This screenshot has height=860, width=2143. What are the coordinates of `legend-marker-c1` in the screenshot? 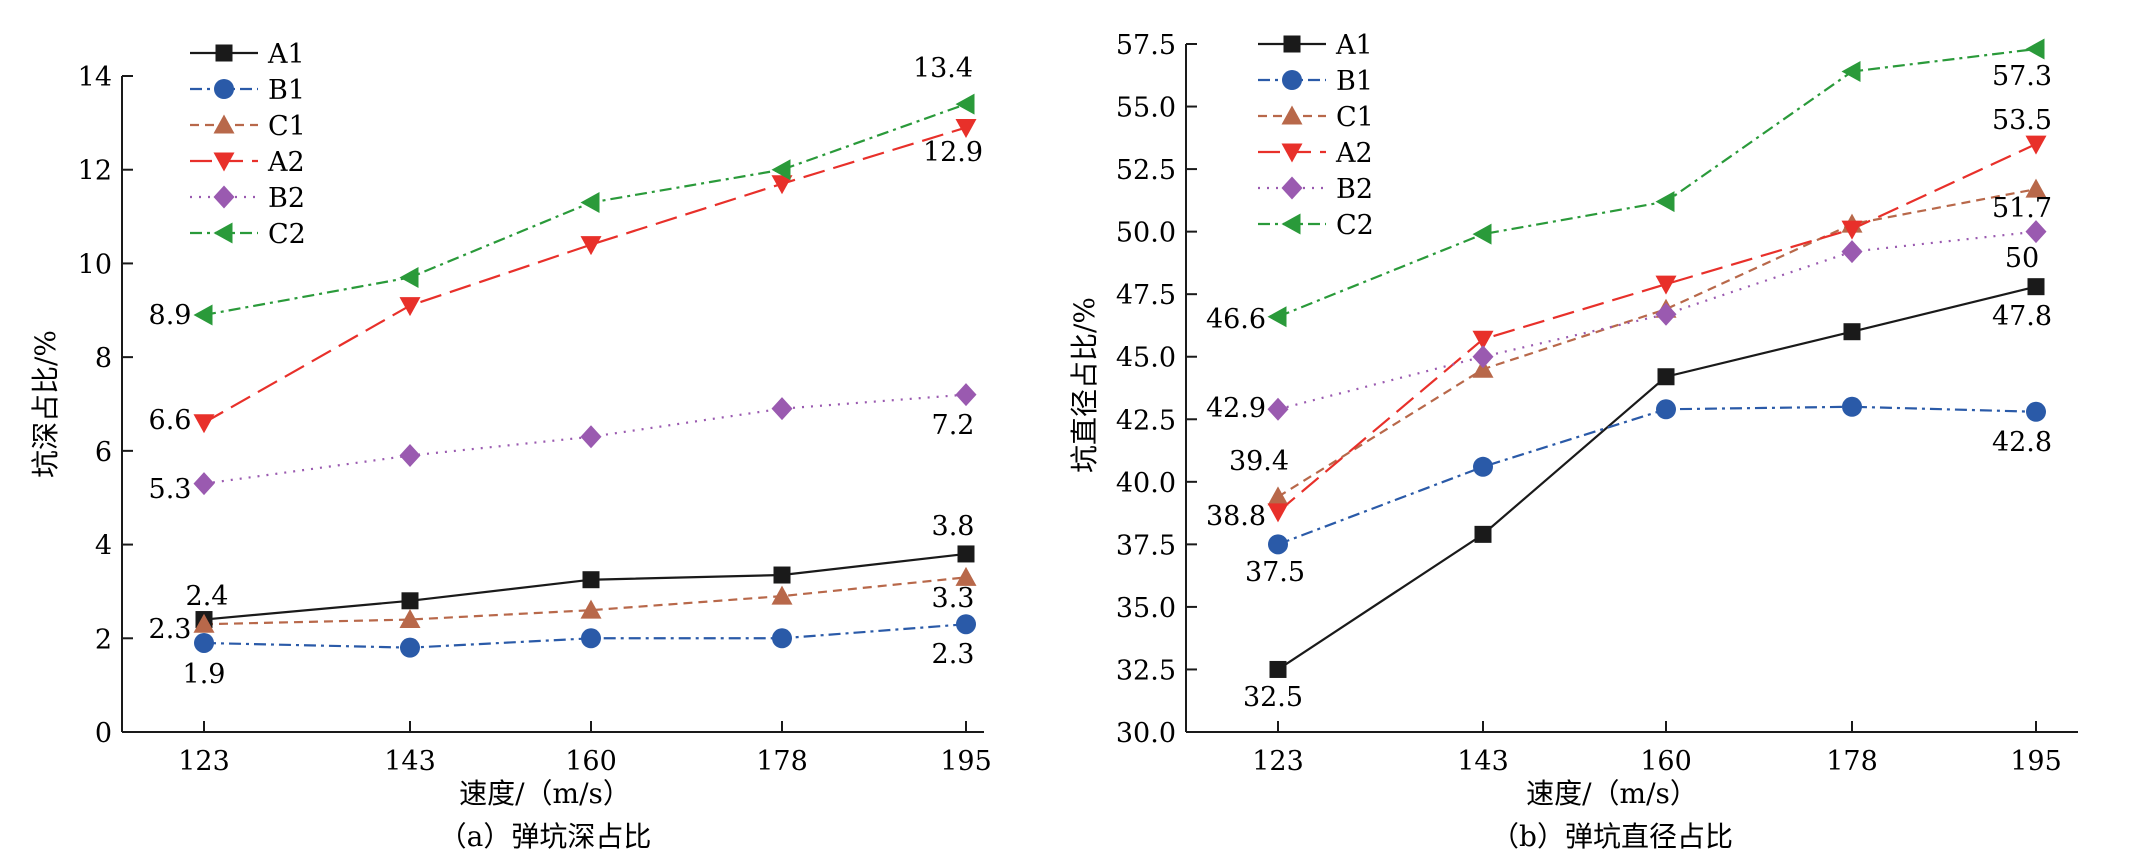 It's located at (224, 124).